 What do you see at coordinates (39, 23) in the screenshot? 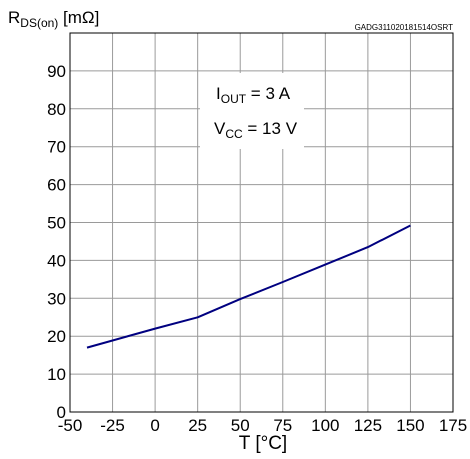
I see `y-axis-label-sub: DS(on)` at bounding box center [39, 23].